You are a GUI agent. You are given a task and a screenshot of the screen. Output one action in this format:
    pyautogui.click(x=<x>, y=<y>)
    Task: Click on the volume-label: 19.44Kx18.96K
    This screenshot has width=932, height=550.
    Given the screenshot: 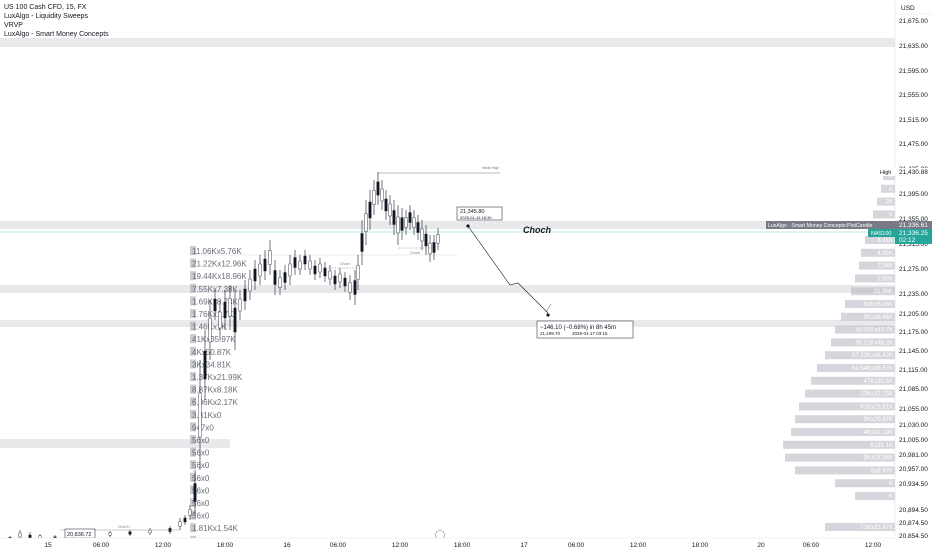 What is the action you would take?
    pyautogui.click(x=219, y=276)
    